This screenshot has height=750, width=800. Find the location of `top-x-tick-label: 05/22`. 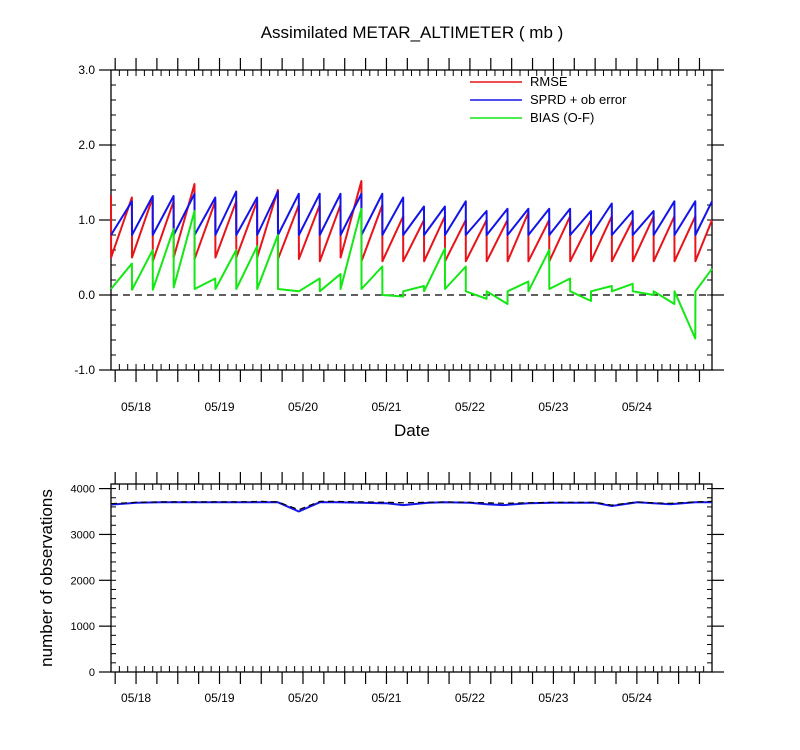

top-x-tick-label: 05/22 is located at coordinates (470, 407).